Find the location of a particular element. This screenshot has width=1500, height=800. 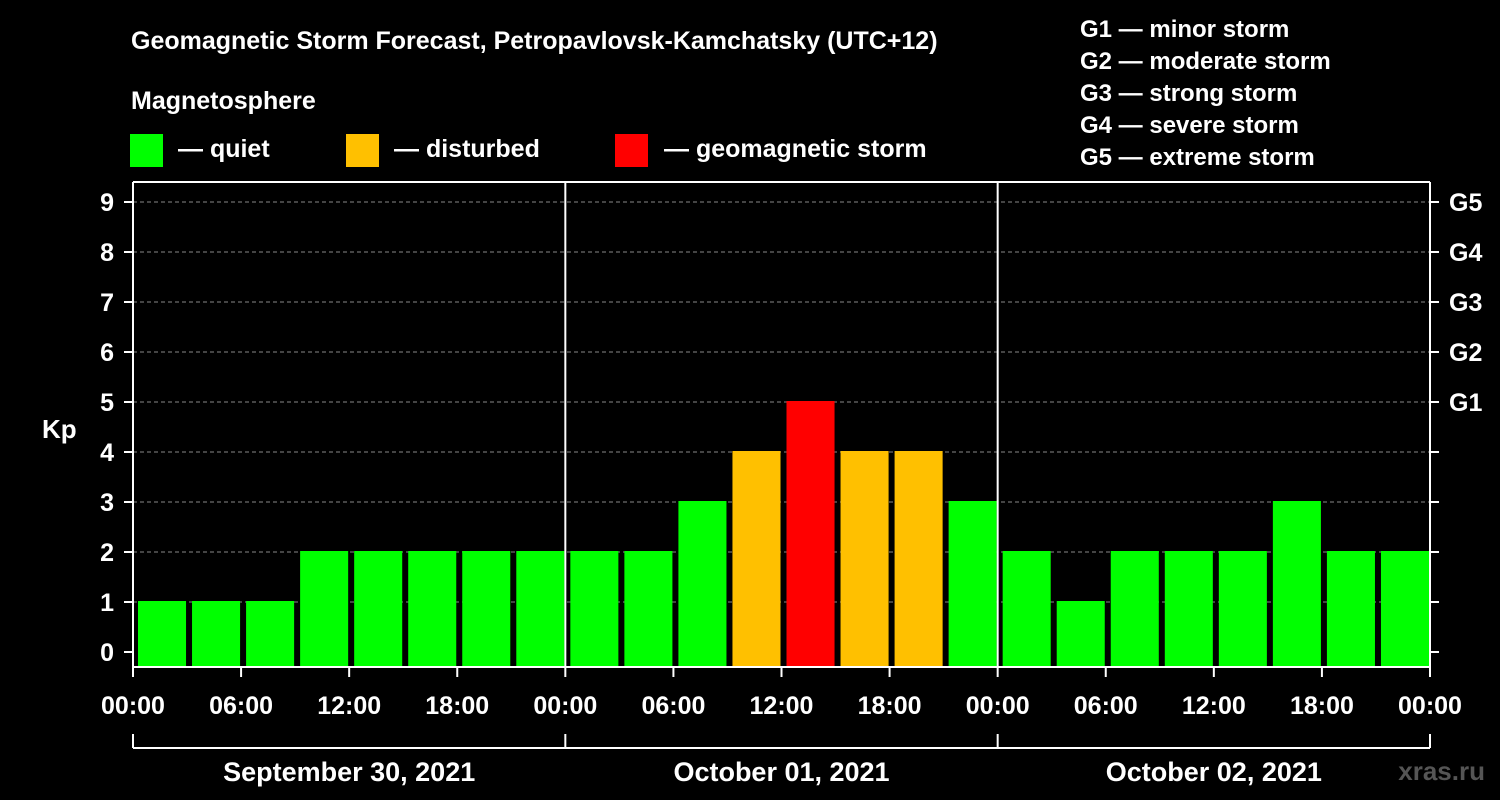

g-scale-label-g1: G1 is located at coordinates (1465, 403).